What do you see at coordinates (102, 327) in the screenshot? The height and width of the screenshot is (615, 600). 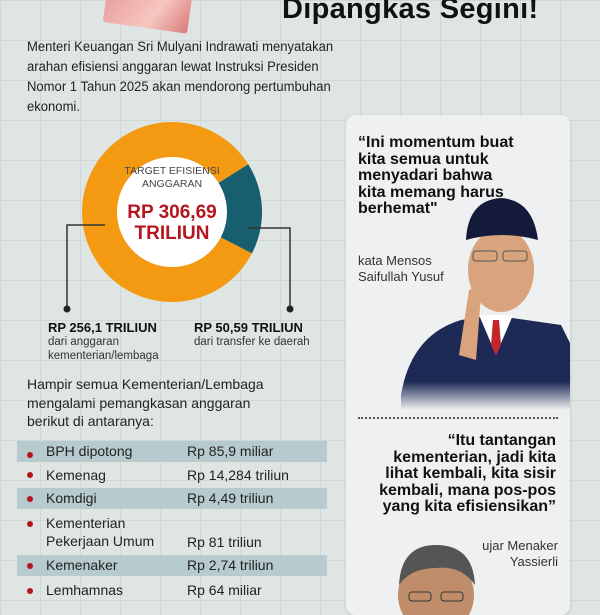 I see `slice-label: RP 256,1 TRILIUN` at bounding box center [102, 327].